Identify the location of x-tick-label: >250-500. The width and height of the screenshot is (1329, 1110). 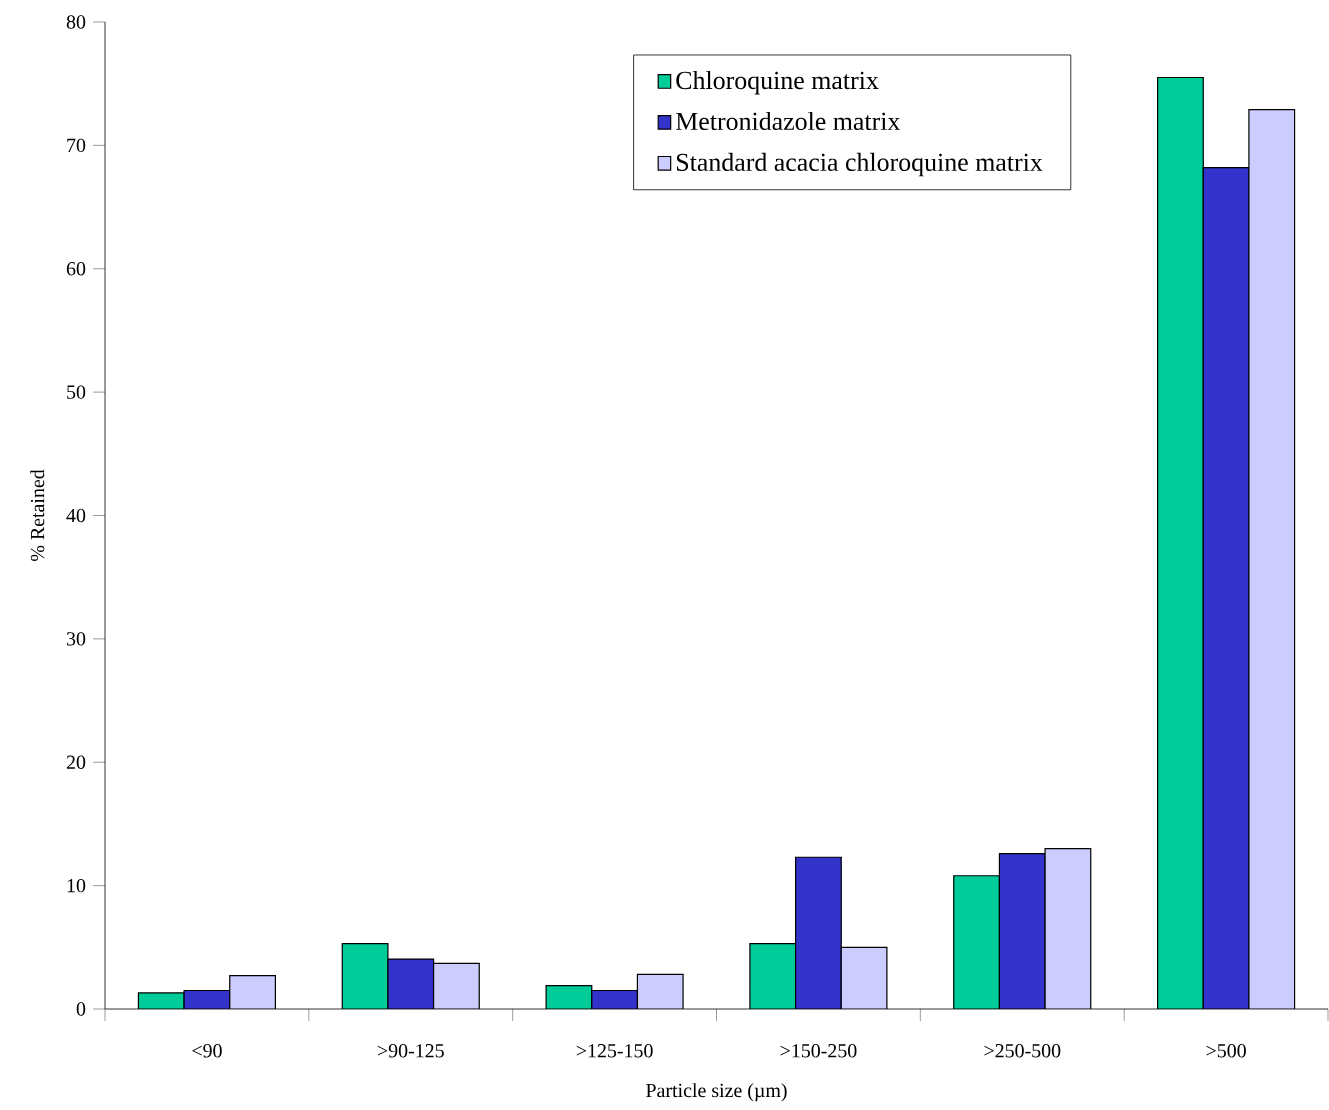
(1022, 1051).